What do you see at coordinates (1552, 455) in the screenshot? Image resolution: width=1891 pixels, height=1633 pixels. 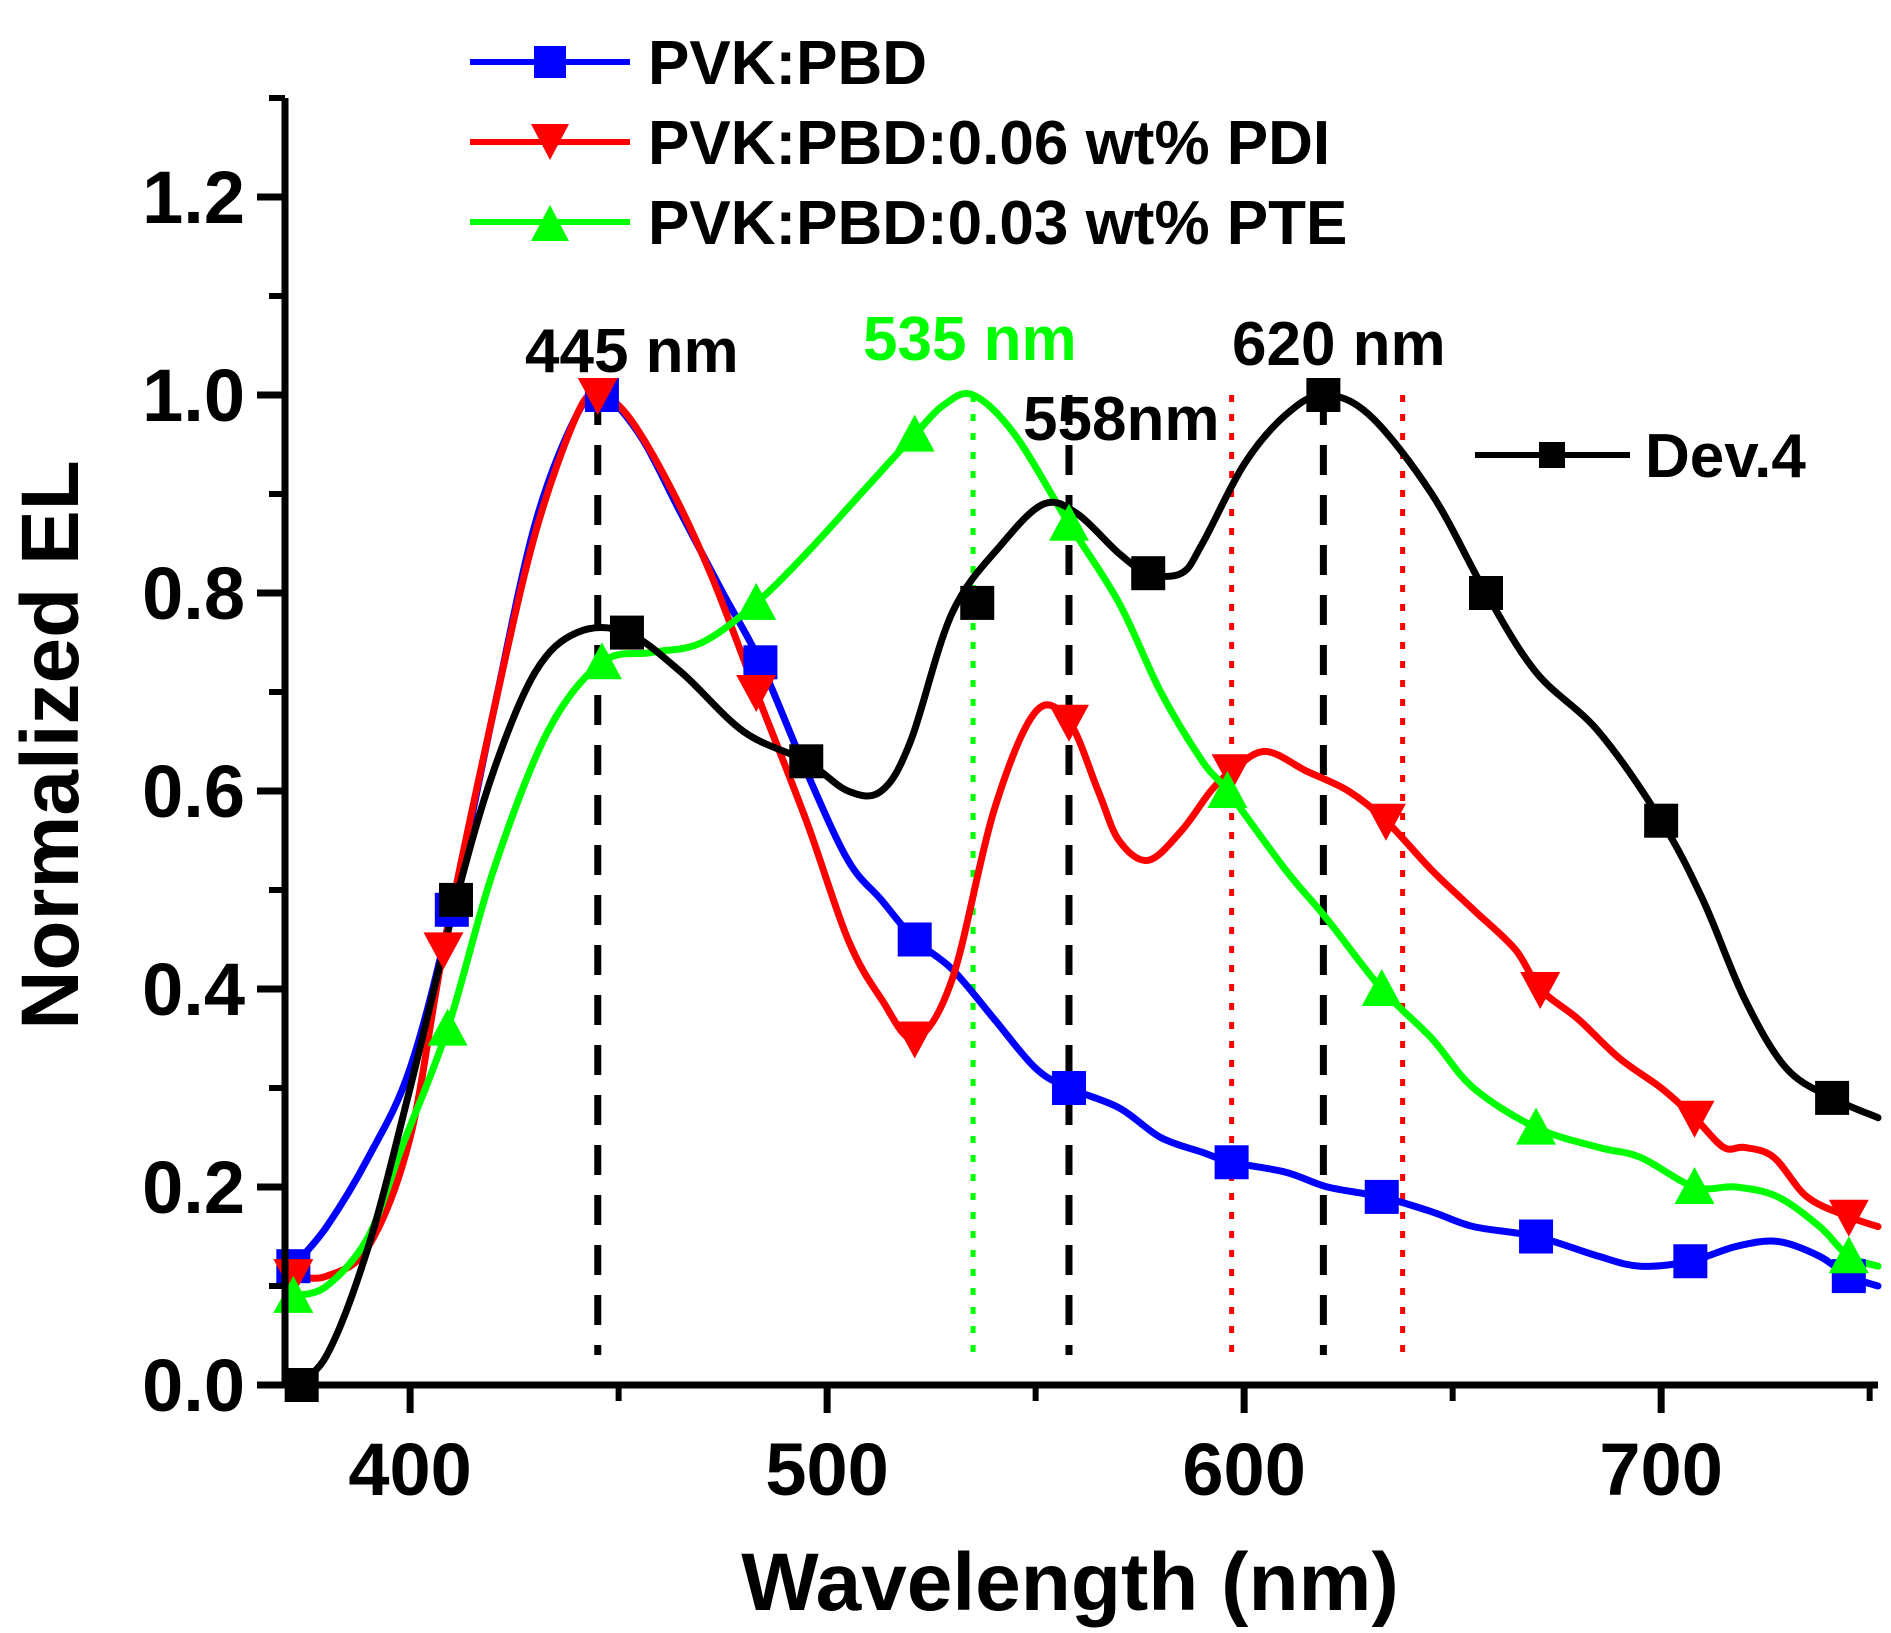 I see `legend-marker-dev4` at bounding box center [1552, 455].